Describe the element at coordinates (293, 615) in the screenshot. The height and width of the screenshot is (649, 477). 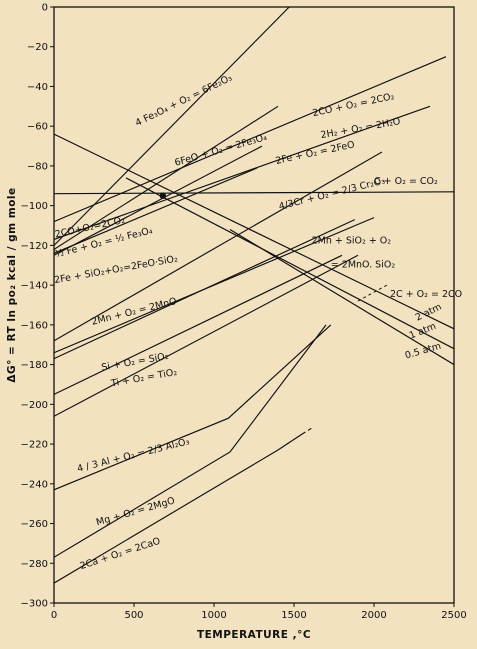
I see `x-tick-label: 1500` at that location.